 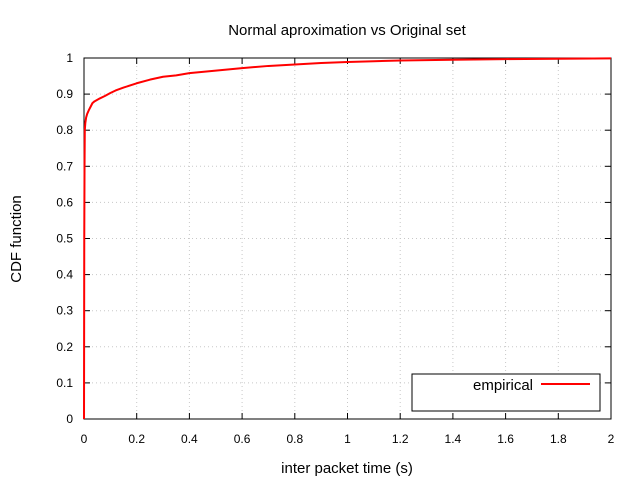 What do you see at coordinates (347, 468) in the screenshot?
I see `x-axis-label: inter packet time (s)` at bounding box center [347, 468].